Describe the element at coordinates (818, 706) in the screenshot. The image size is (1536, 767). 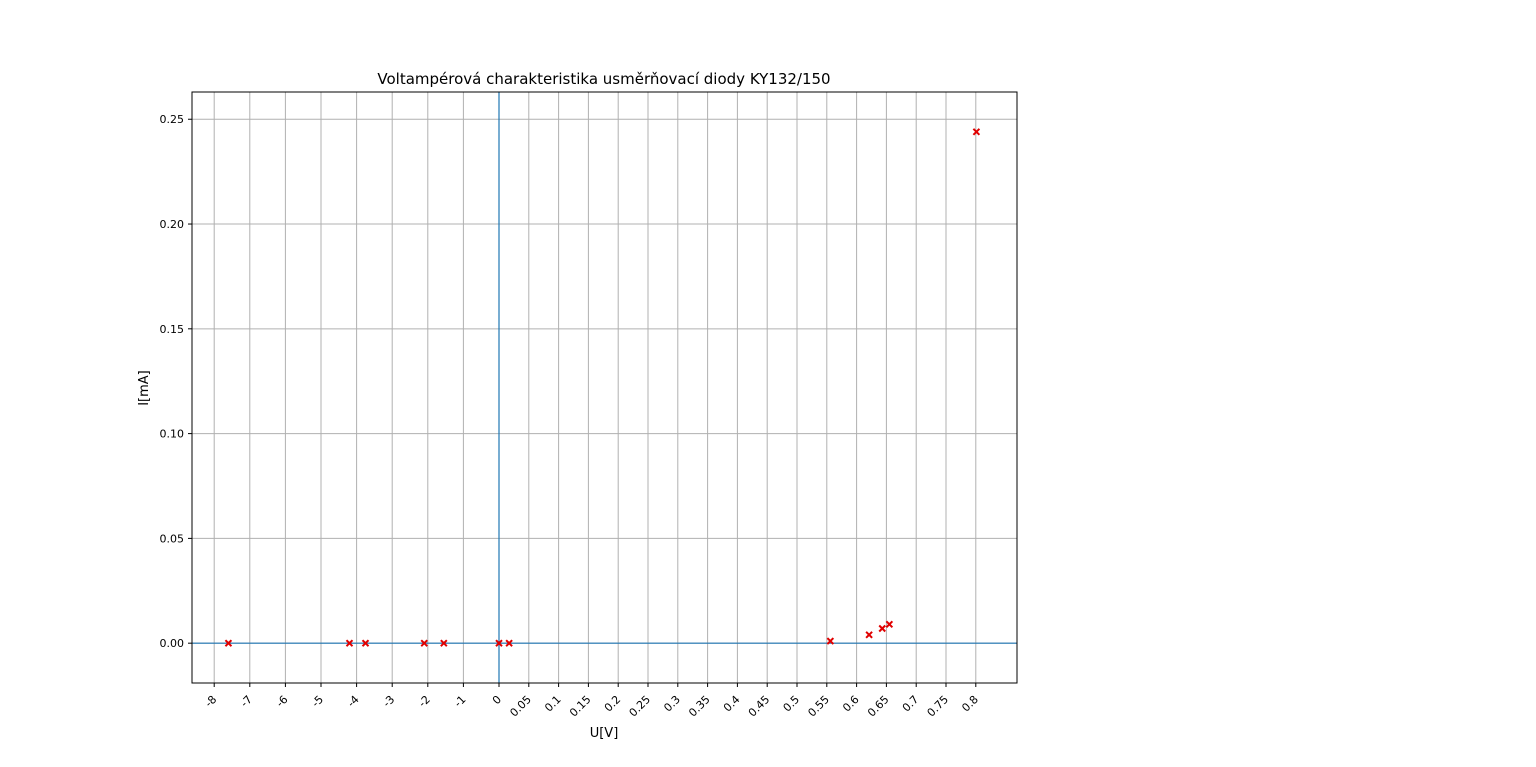
I see `x-tick-label: 0.55` at that location.